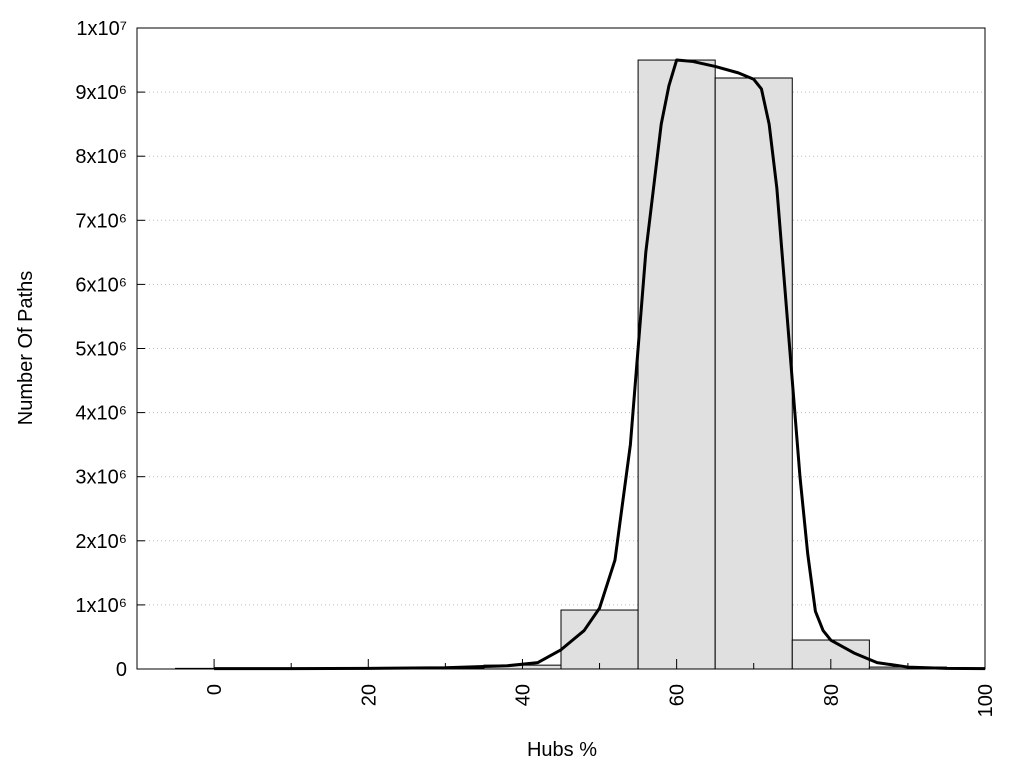 This screenshot has width=1024, height=773. Describe the element at coordinates (101, 221) in the screenshot. I see `y-tick-label: 7x10⁶` at that location.